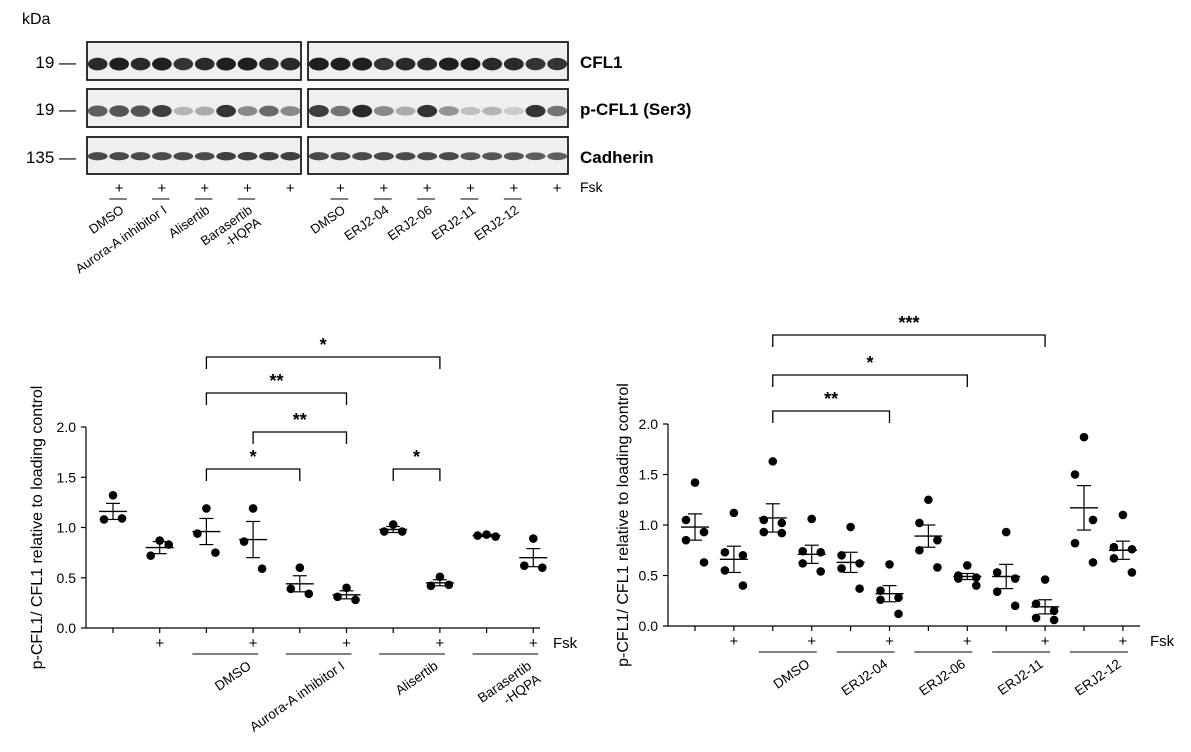 The image size is (1191, 752). I want to click on y-tick-label: 1.5, so click(67, 477).